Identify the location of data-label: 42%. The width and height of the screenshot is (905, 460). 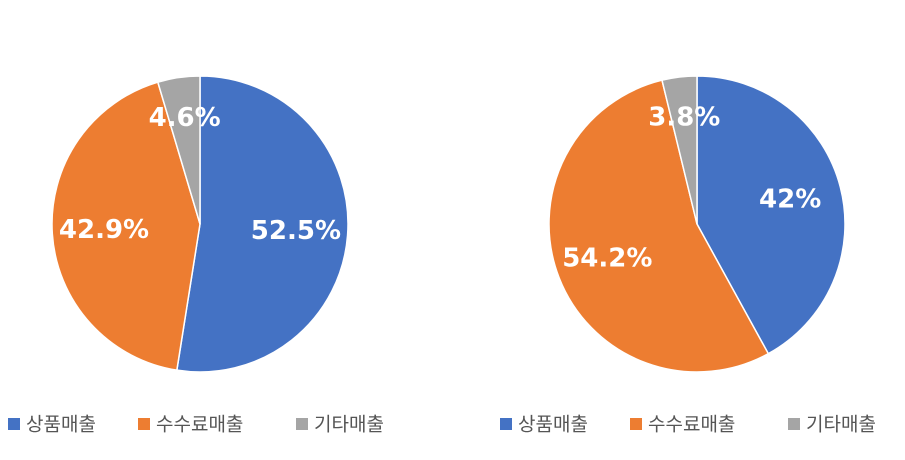
(790, 200).